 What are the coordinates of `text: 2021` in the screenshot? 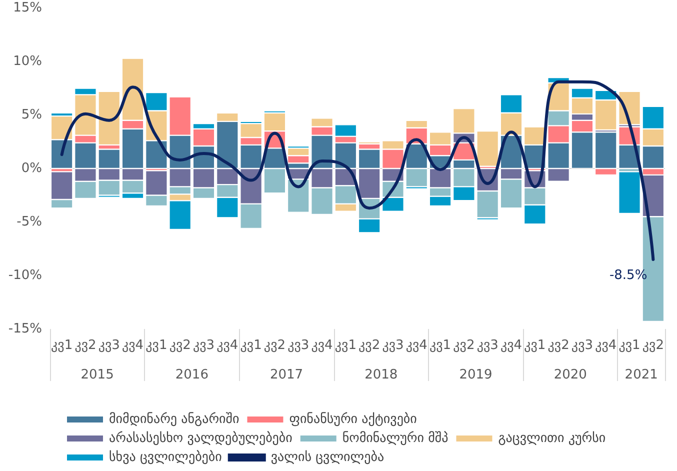 It's located at (641, 375).